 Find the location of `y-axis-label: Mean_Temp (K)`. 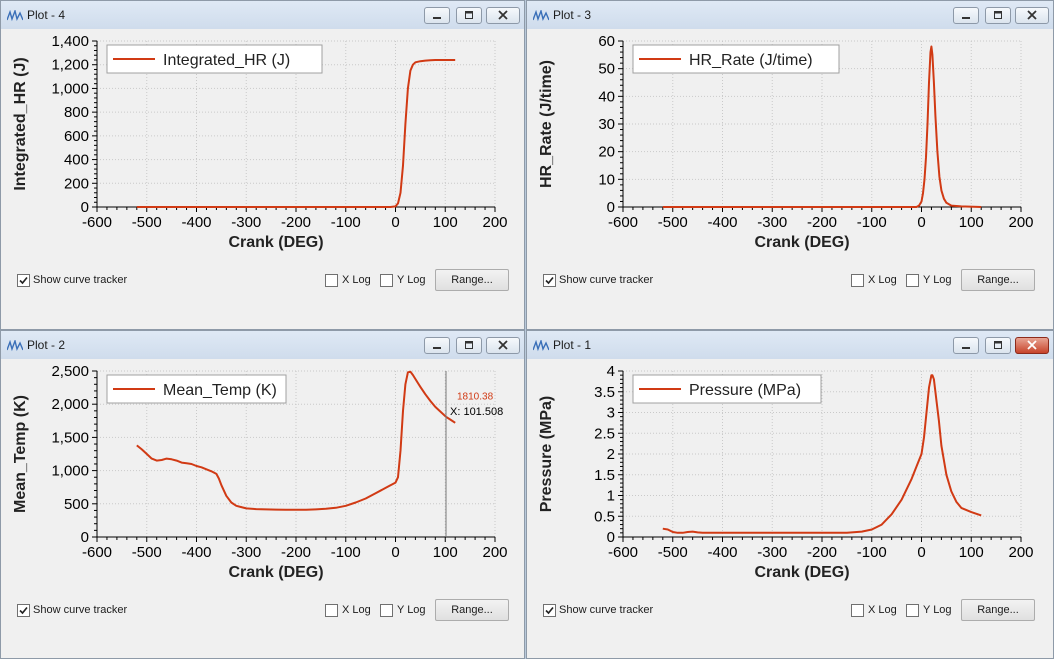

y-axis-label: Mean_Temp (K) is located at coordinates (20, 454).